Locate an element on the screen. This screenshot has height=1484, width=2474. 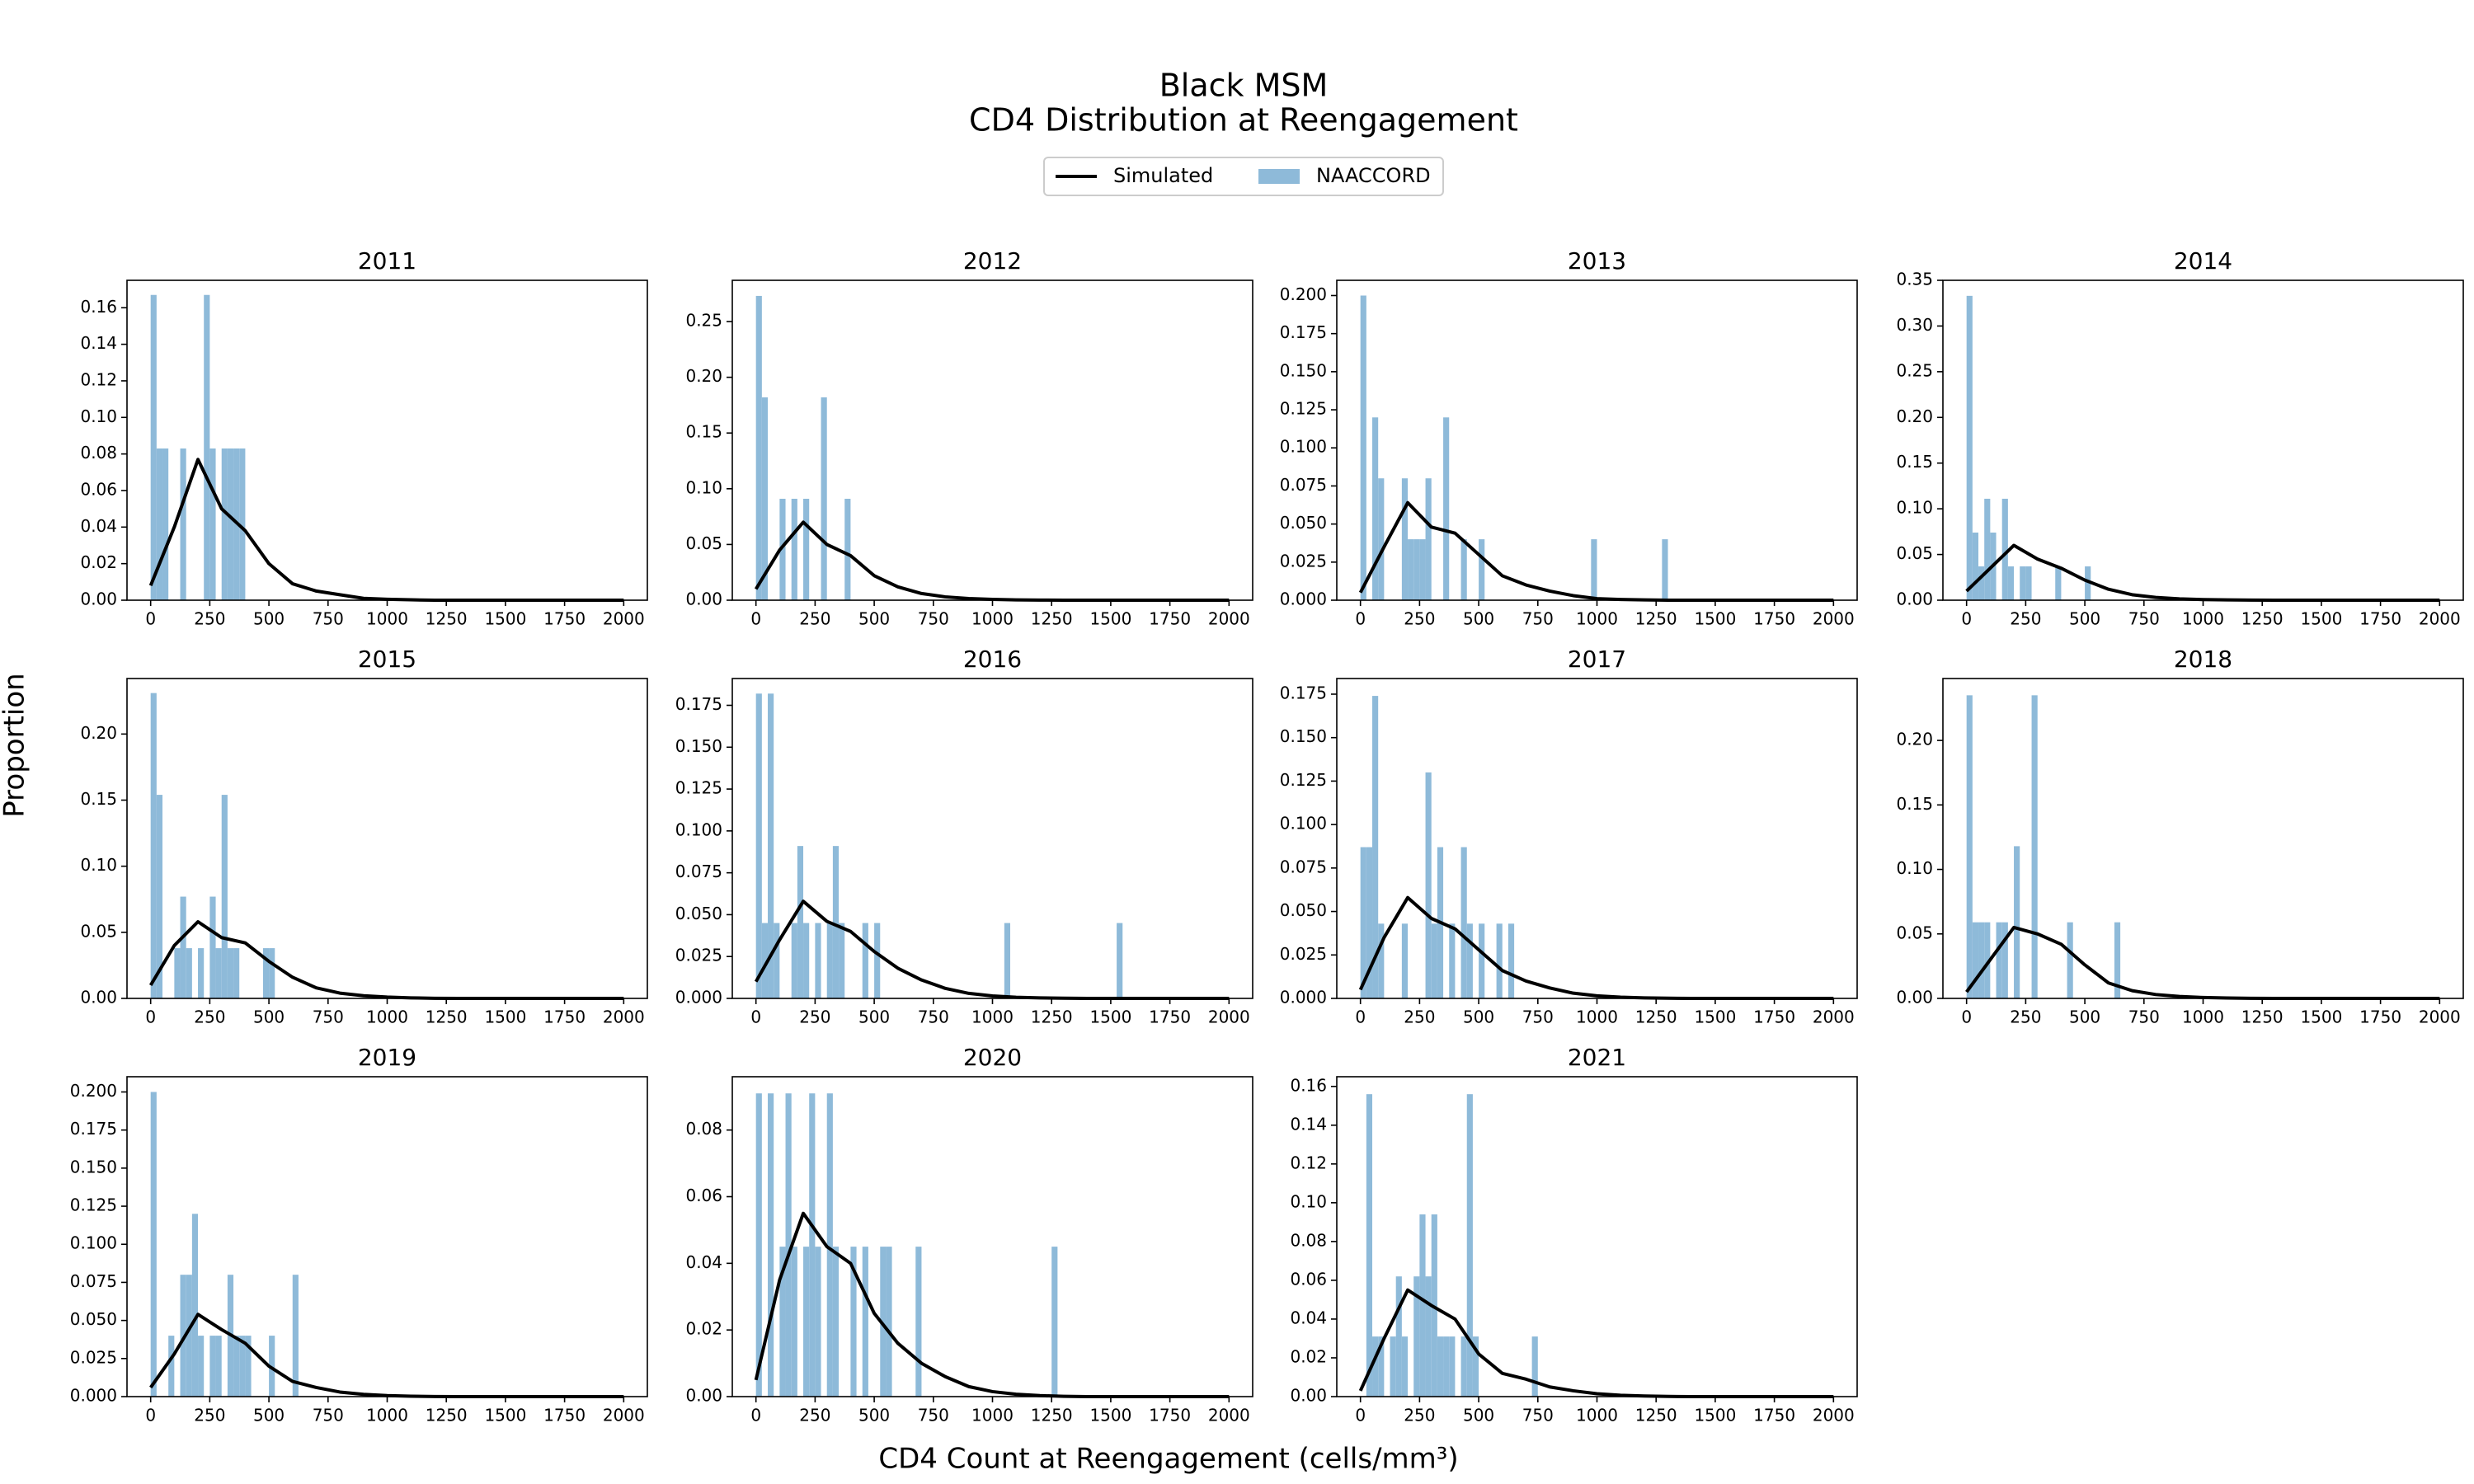
y-tick-label: 0.20 is located at coordinates (703, 376).